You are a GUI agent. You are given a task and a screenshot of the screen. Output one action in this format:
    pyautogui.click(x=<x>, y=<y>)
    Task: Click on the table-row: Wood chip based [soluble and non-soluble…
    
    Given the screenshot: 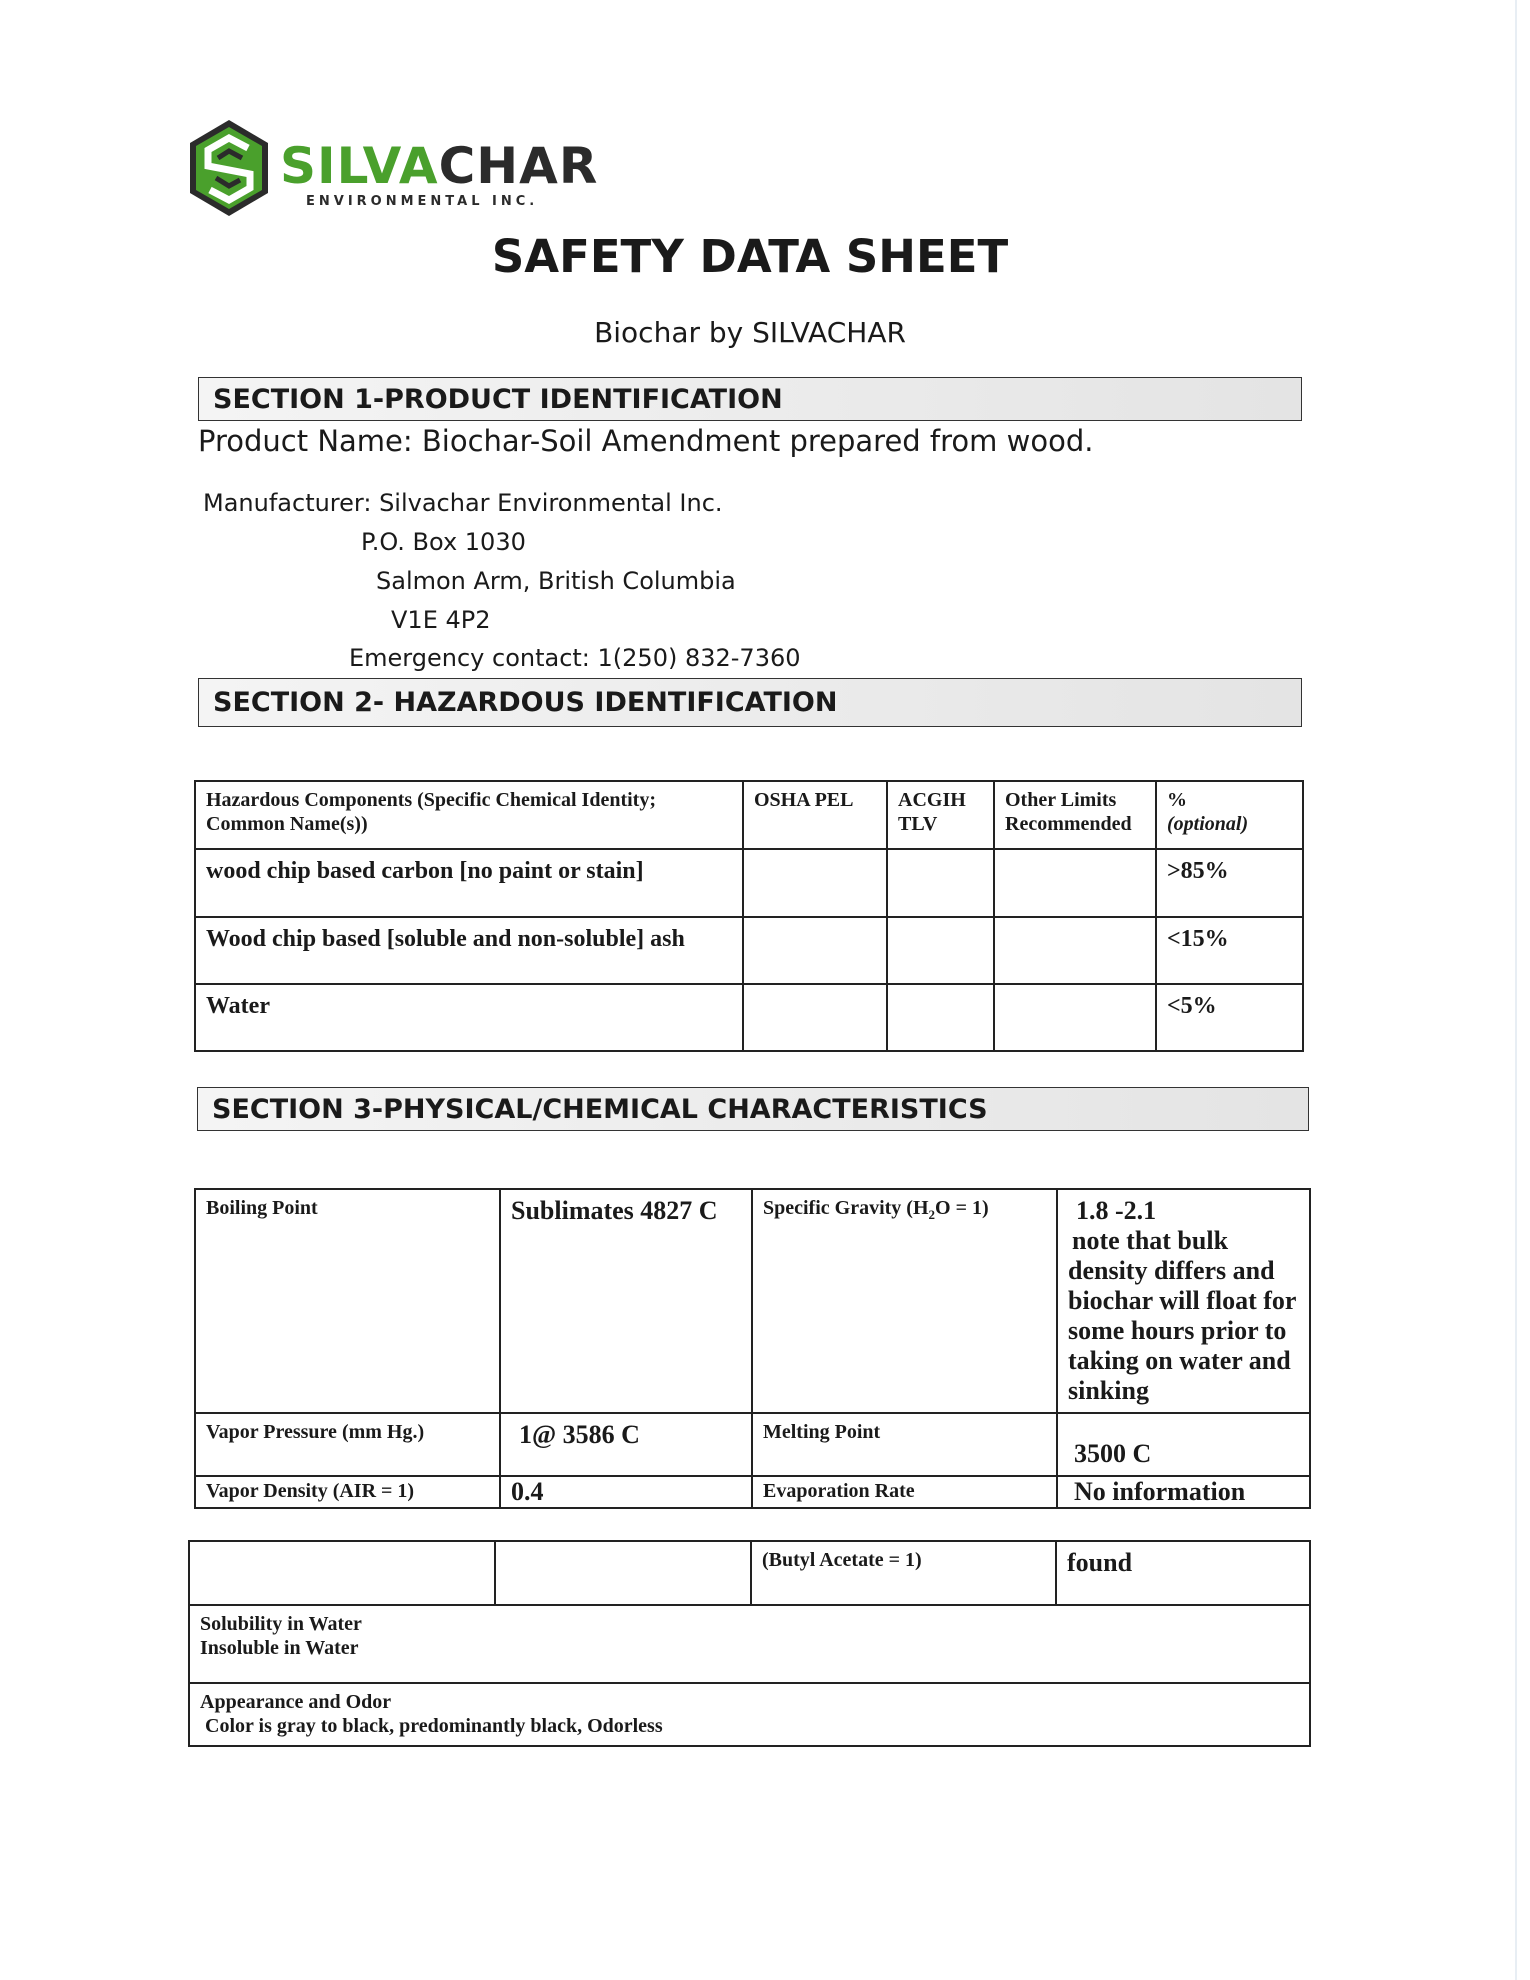 What is the action you would take?
    pyautogui.click(x=749, y=950)
    